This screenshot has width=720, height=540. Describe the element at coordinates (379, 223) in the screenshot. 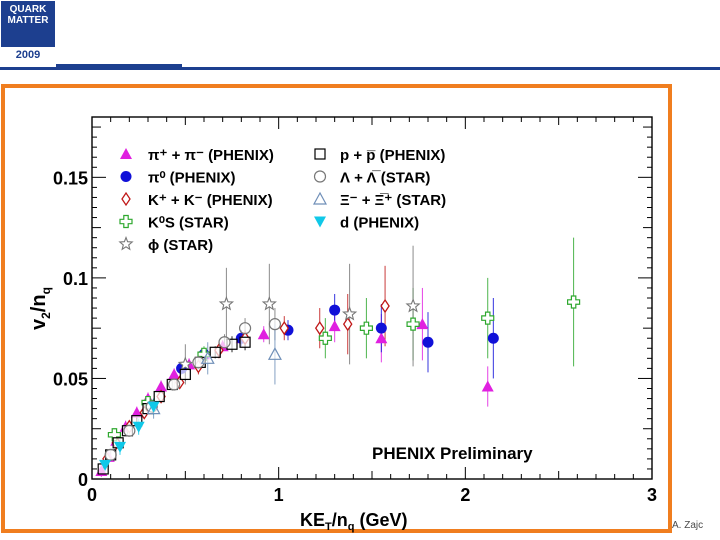

I see `legend-label: d (PHENIX)` at that location.